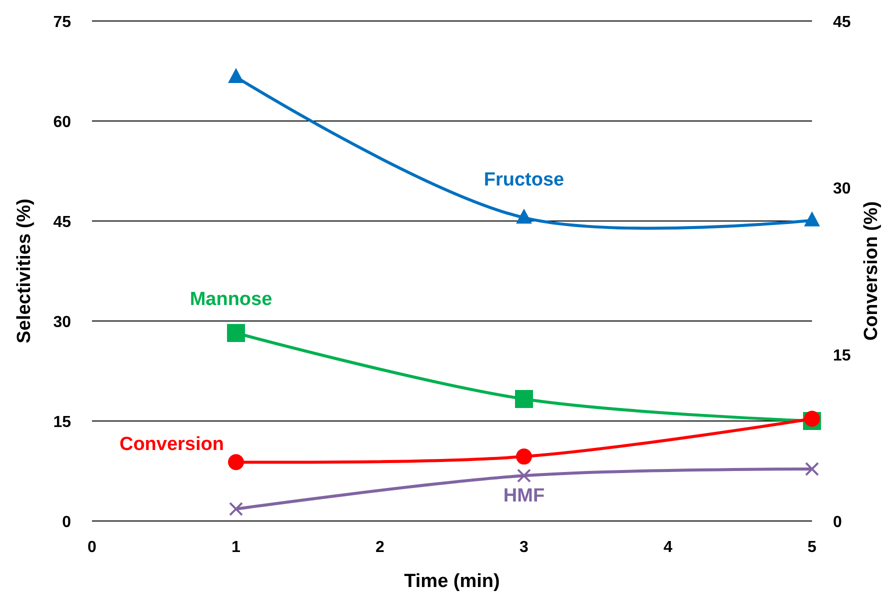 Image resolution: width=889 pixels, height=600 pixels. I want to click on y-tick-label: 15, so click(62, 422).